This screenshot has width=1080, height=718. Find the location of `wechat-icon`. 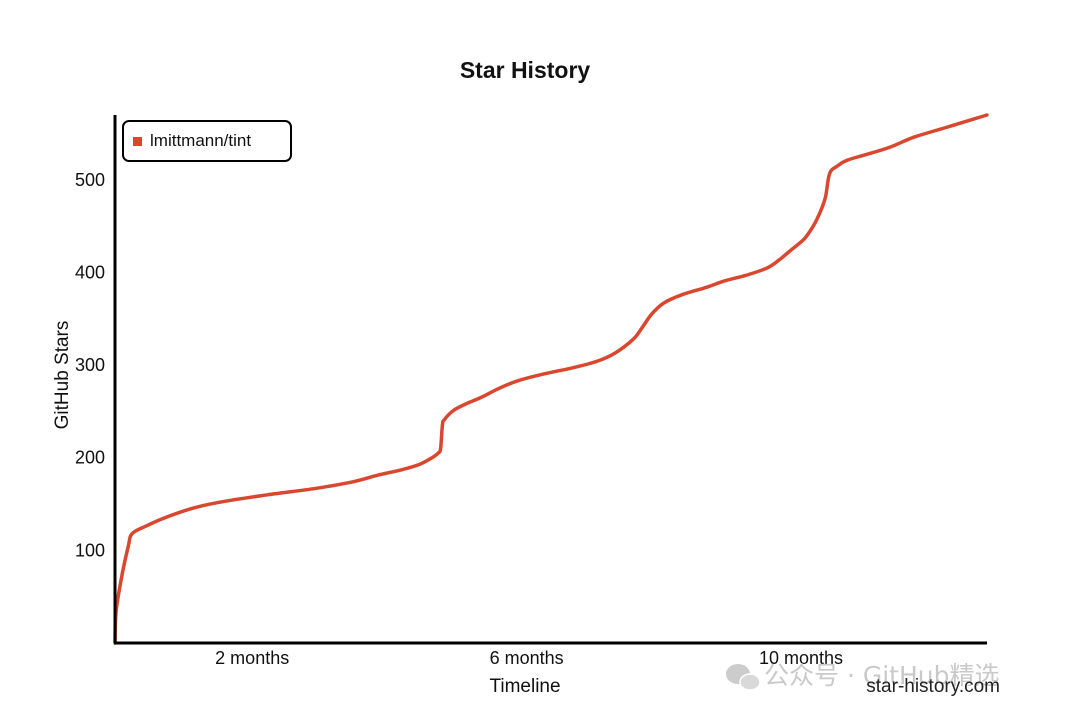

wechat-icon is located at coordinates (743, 677).